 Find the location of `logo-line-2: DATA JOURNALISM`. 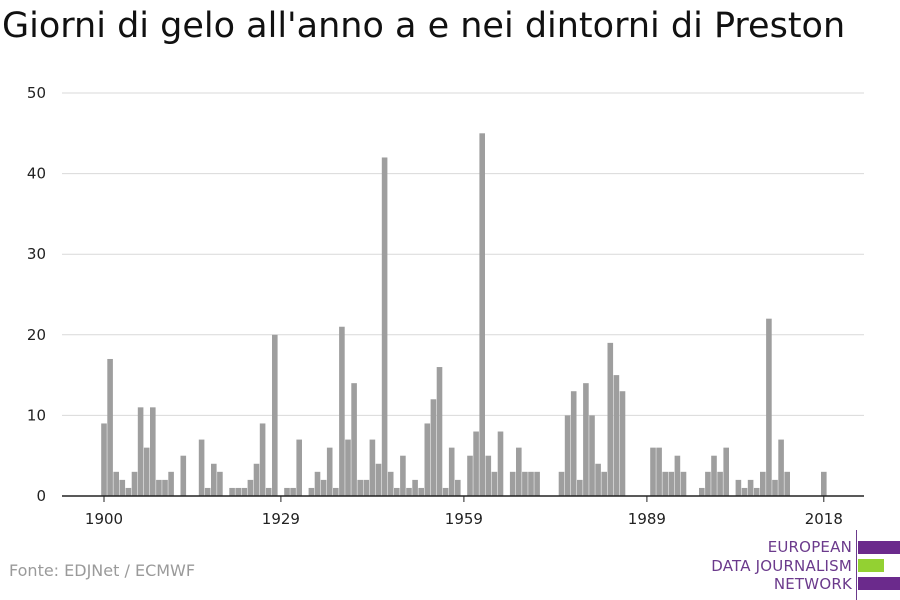

logo-line-2: DATA JOURNALISM is located at coordinates (781, 566).